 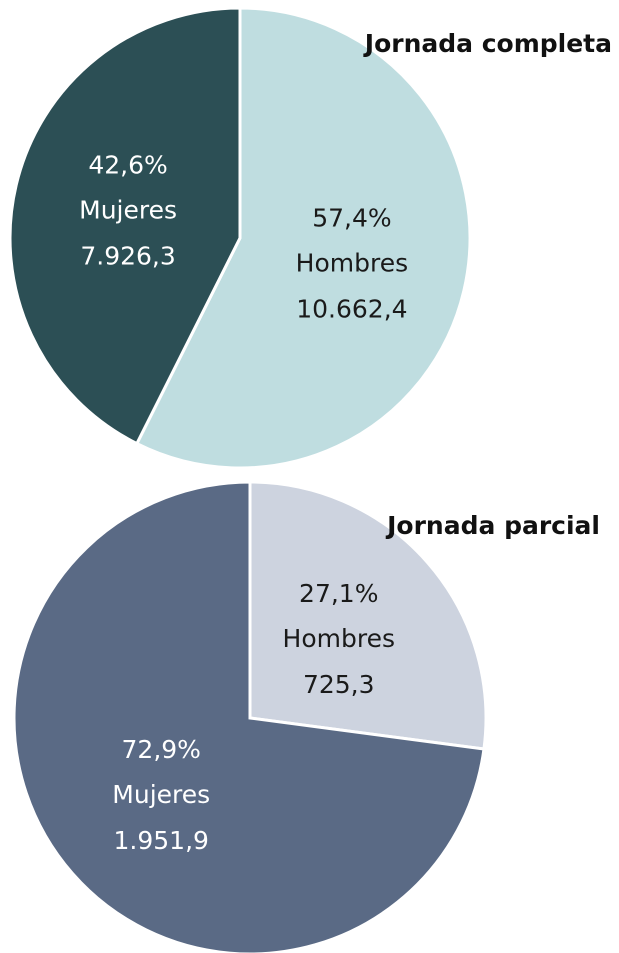 I want to click on count-label: 1.951,9, so click(x=161, y=840).